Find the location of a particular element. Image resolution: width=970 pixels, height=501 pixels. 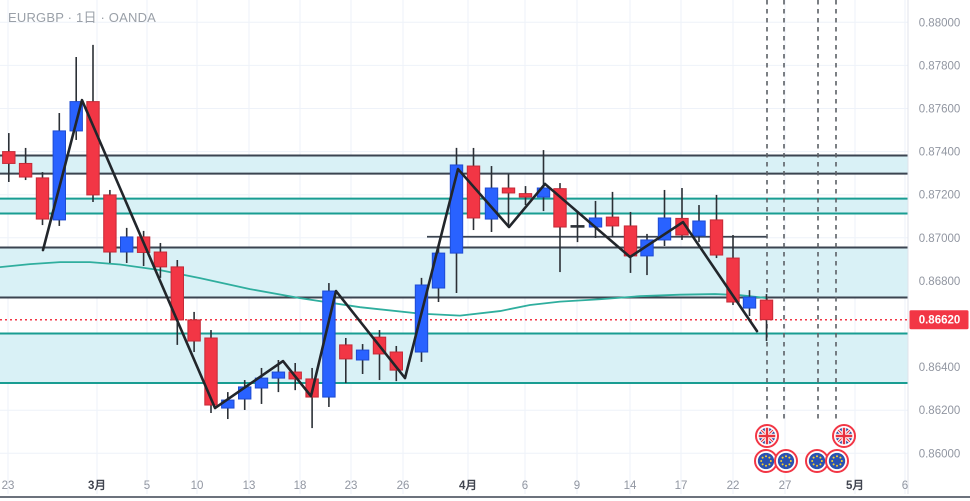

time-axis-label: 27 is located at coordinates (785, 486).